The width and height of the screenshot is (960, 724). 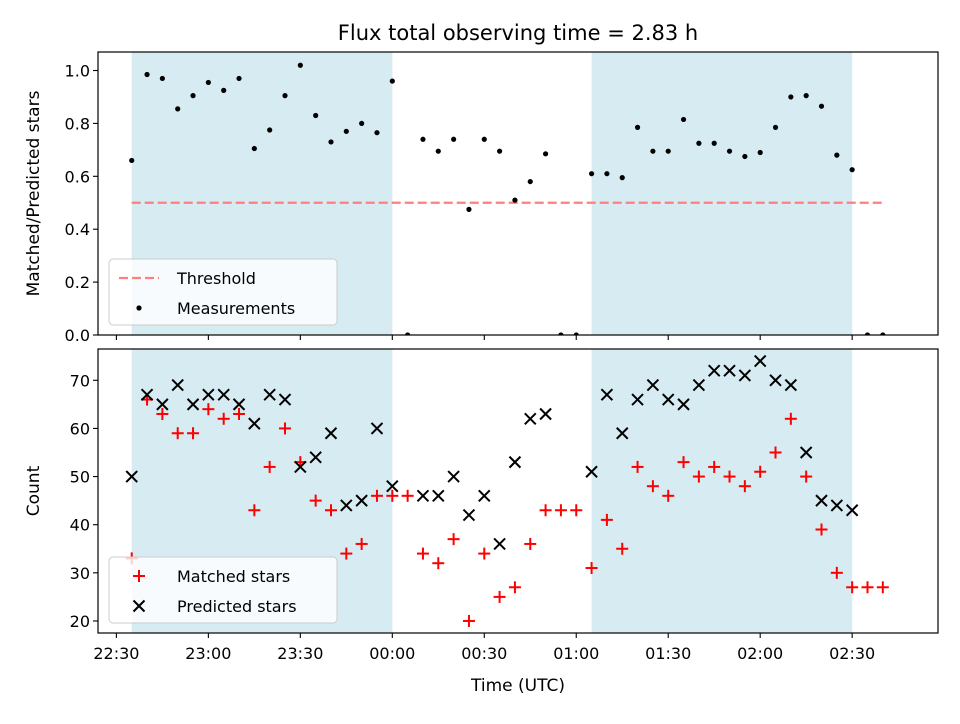 I want to click on legend-box, so click(x=223, y=292).